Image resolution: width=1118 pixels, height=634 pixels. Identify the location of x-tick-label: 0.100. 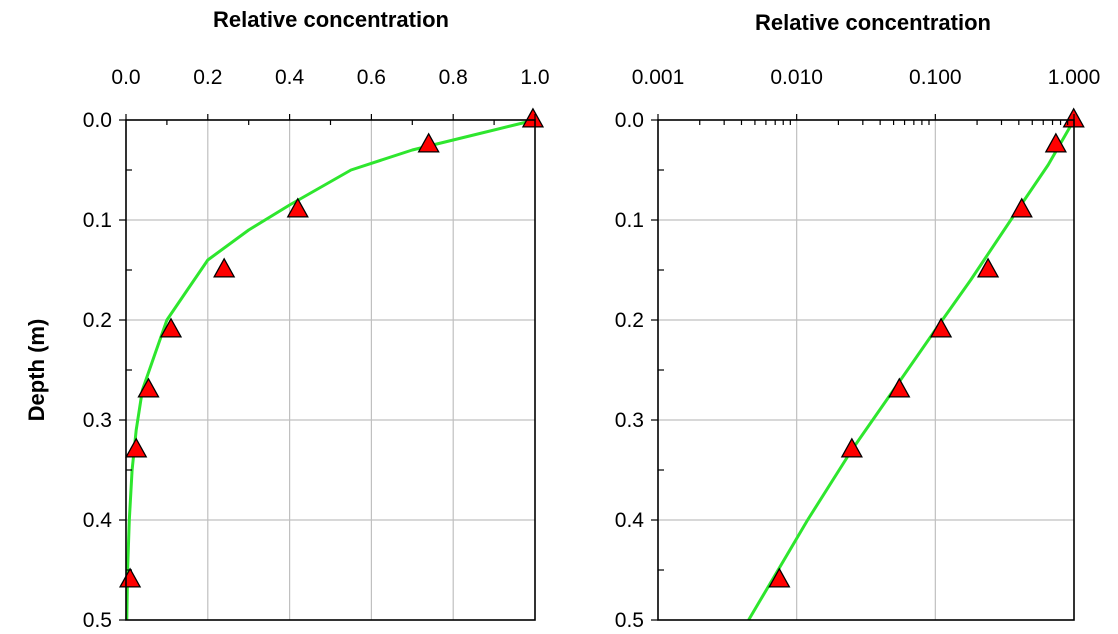
(935, 77).